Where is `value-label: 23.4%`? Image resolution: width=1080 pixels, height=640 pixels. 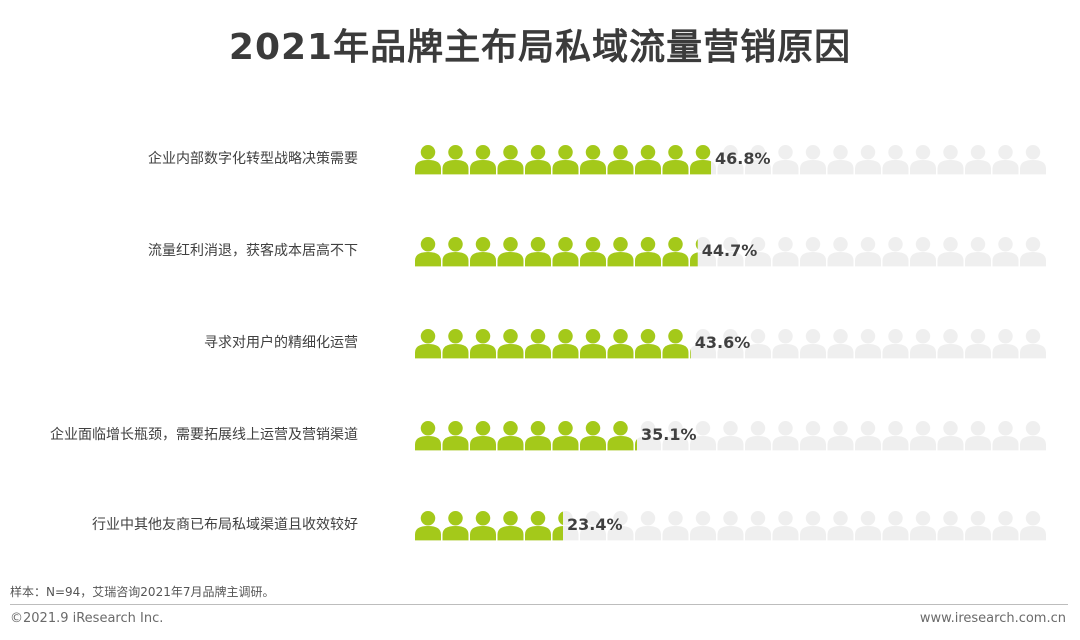
value-label: 23.4% is located at coordinates (595, 524).